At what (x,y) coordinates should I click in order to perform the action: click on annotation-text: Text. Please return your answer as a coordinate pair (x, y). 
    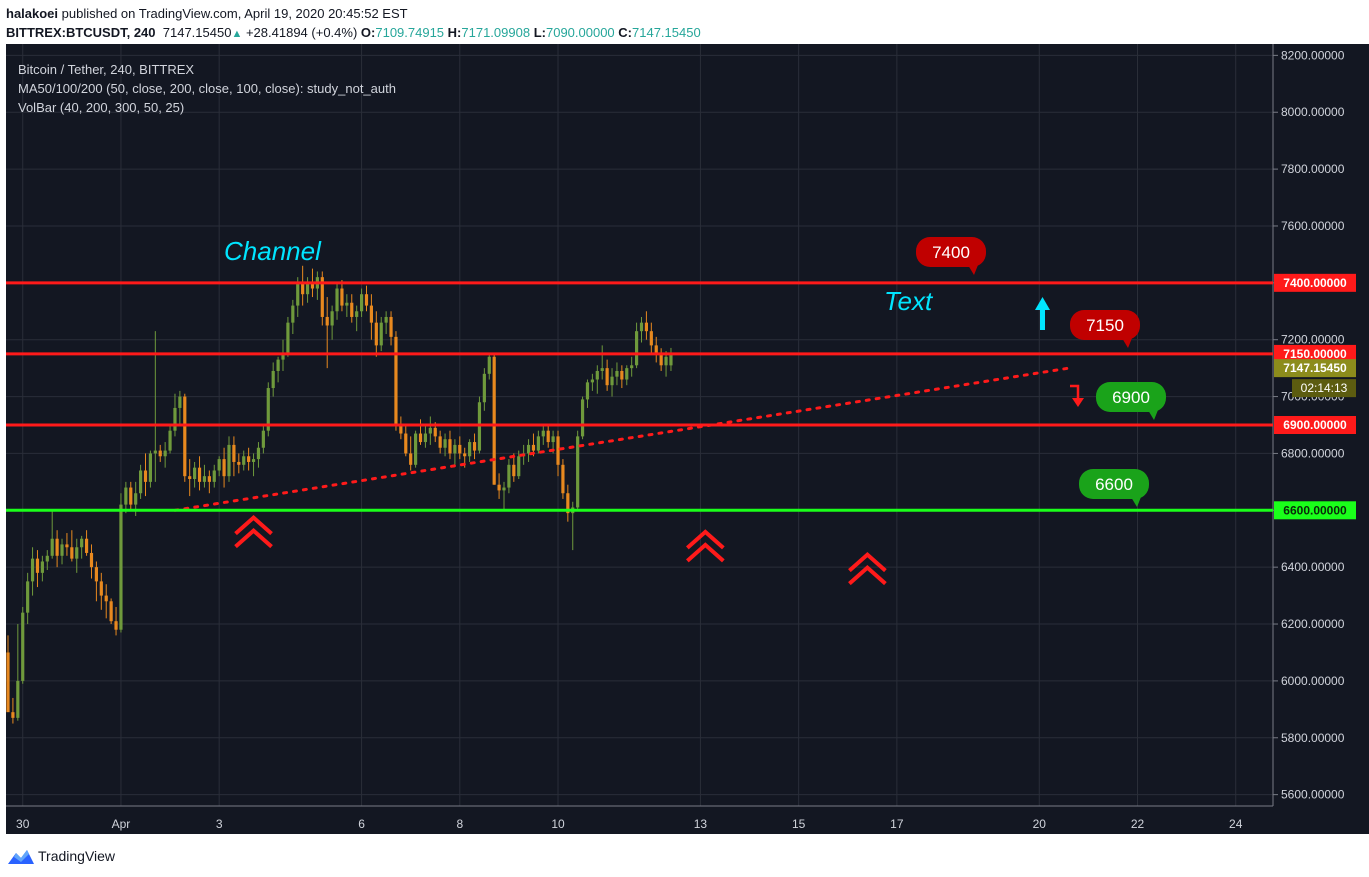
    Looking at the image, I should click on (909, 301).